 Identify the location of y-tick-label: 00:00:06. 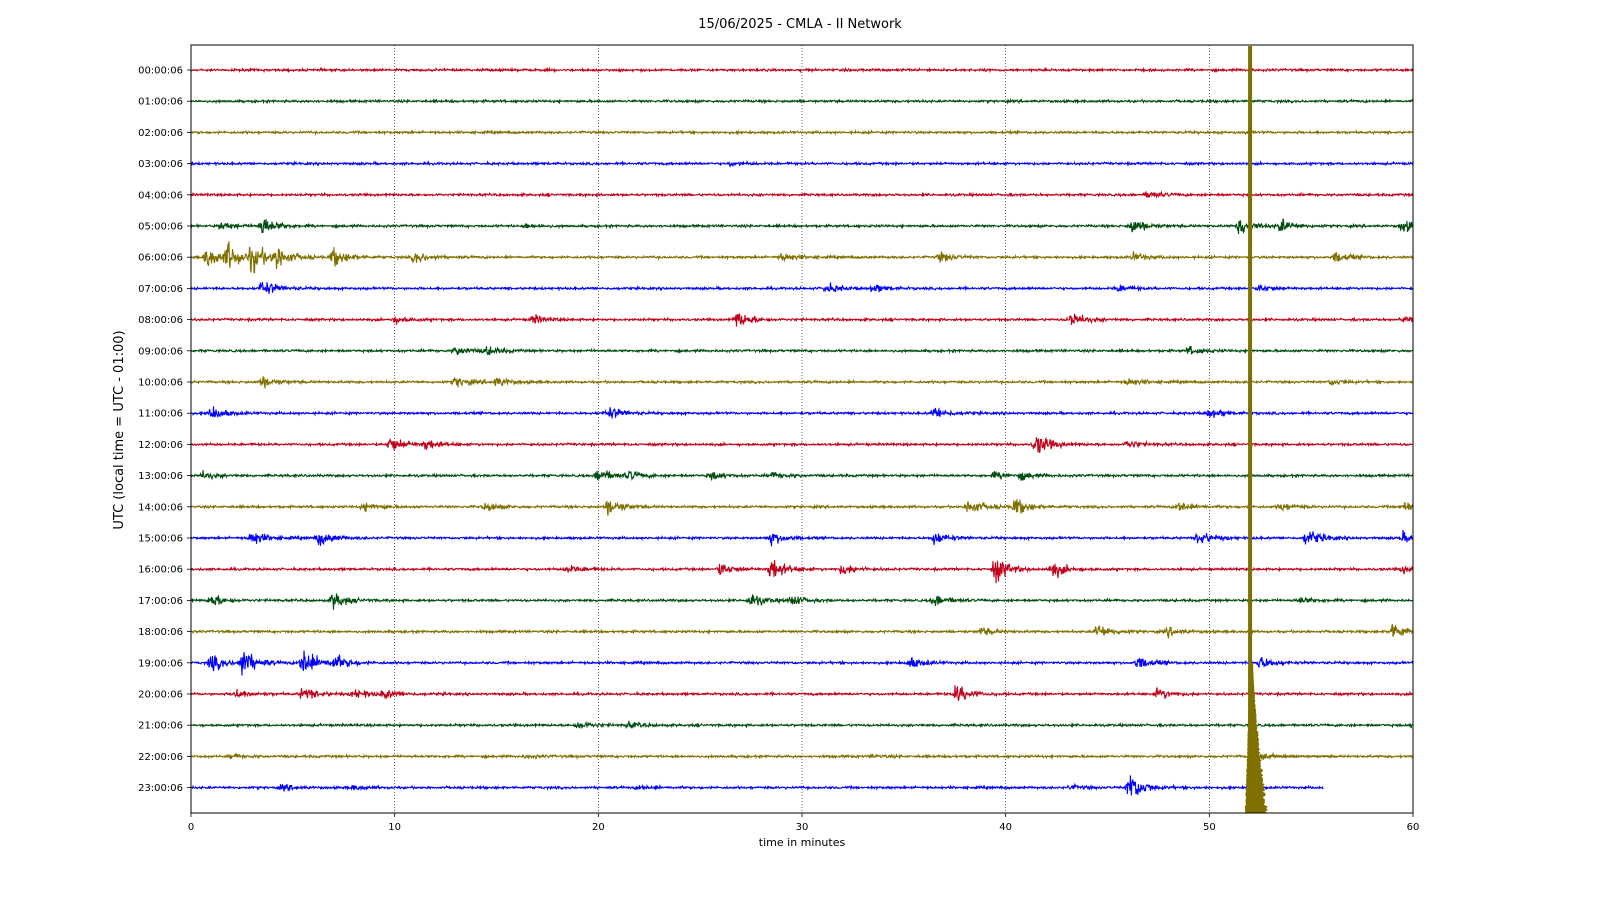
(160, 71).